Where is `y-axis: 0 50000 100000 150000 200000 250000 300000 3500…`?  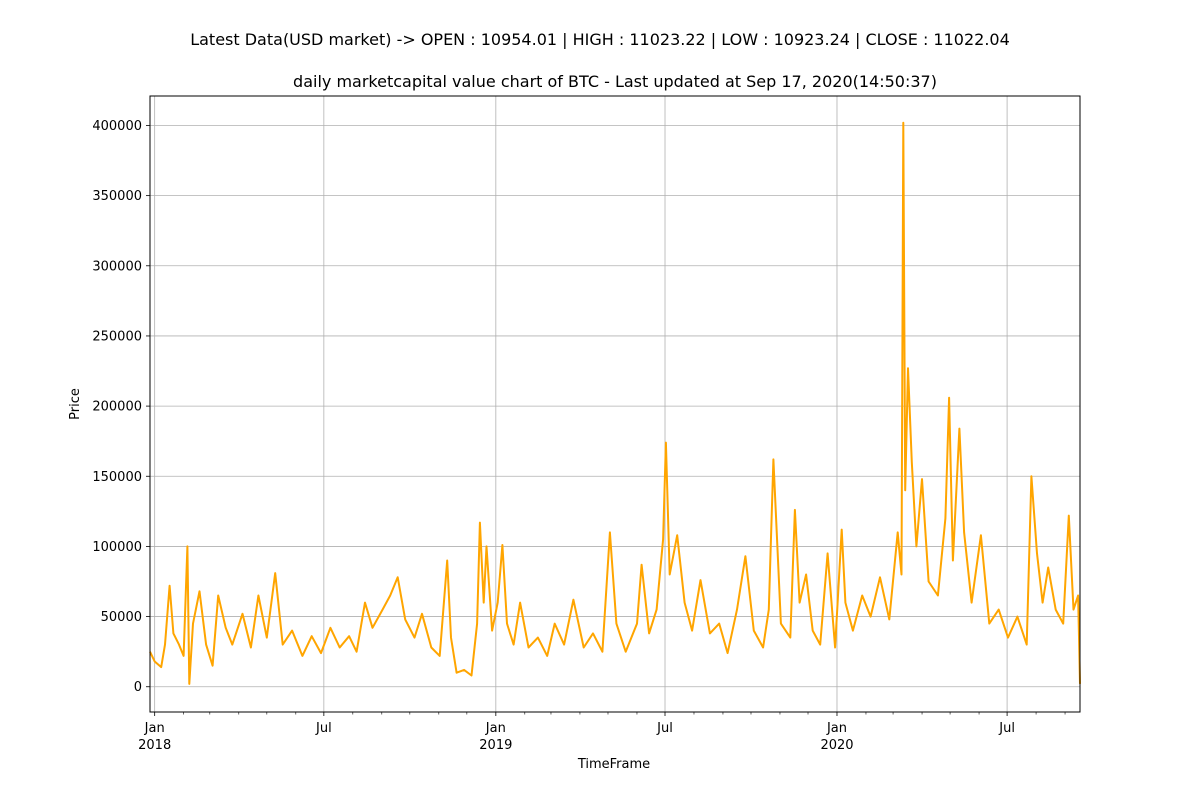 y-axis: 0 50000 100000 150000 200000 250000 300000 3500… is located at coordinates (121, 407).